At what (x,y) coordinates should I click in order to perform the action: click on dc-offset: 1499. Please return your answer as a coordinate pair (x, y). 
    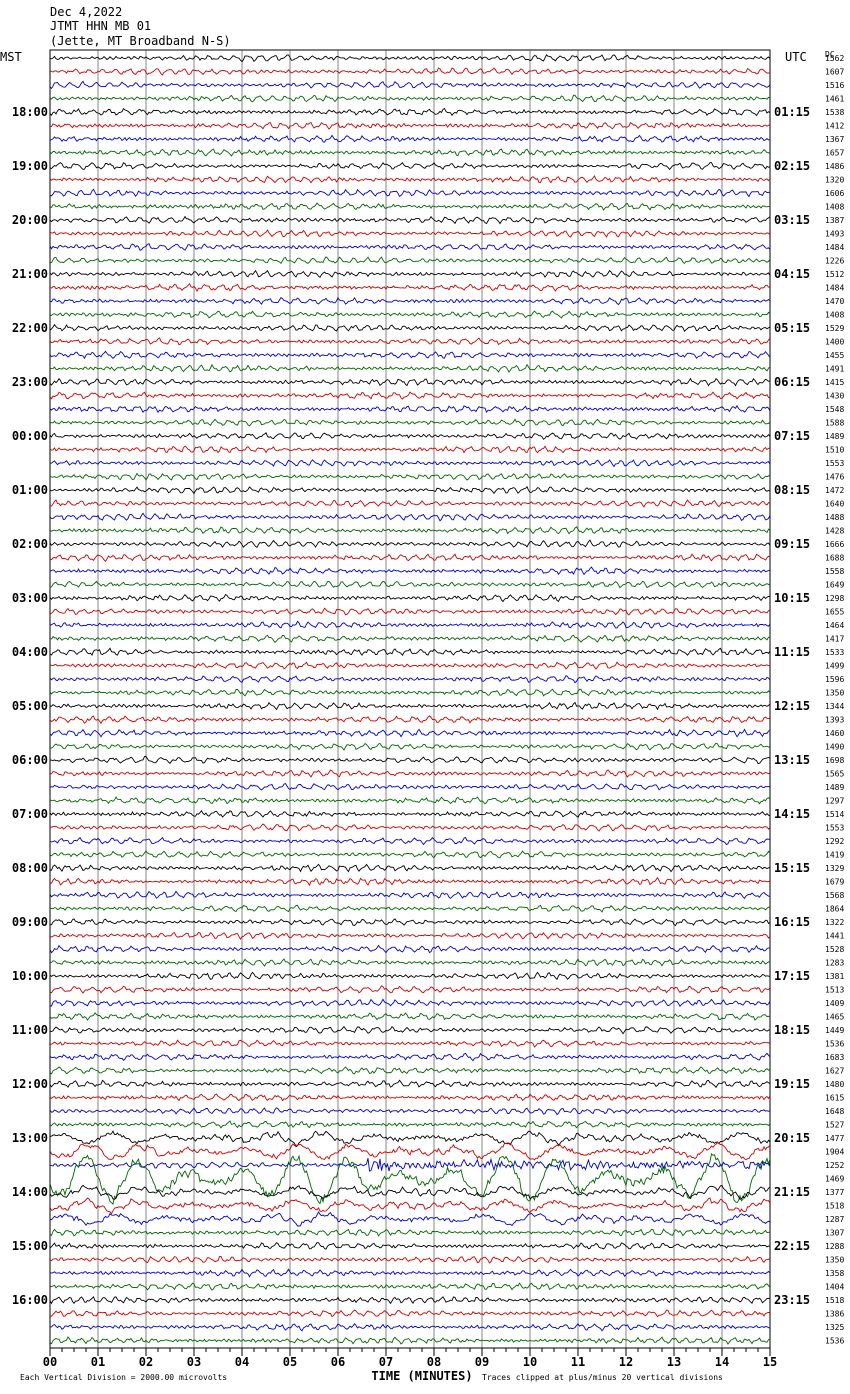
    Looking at the image, I should click on (834, 666).